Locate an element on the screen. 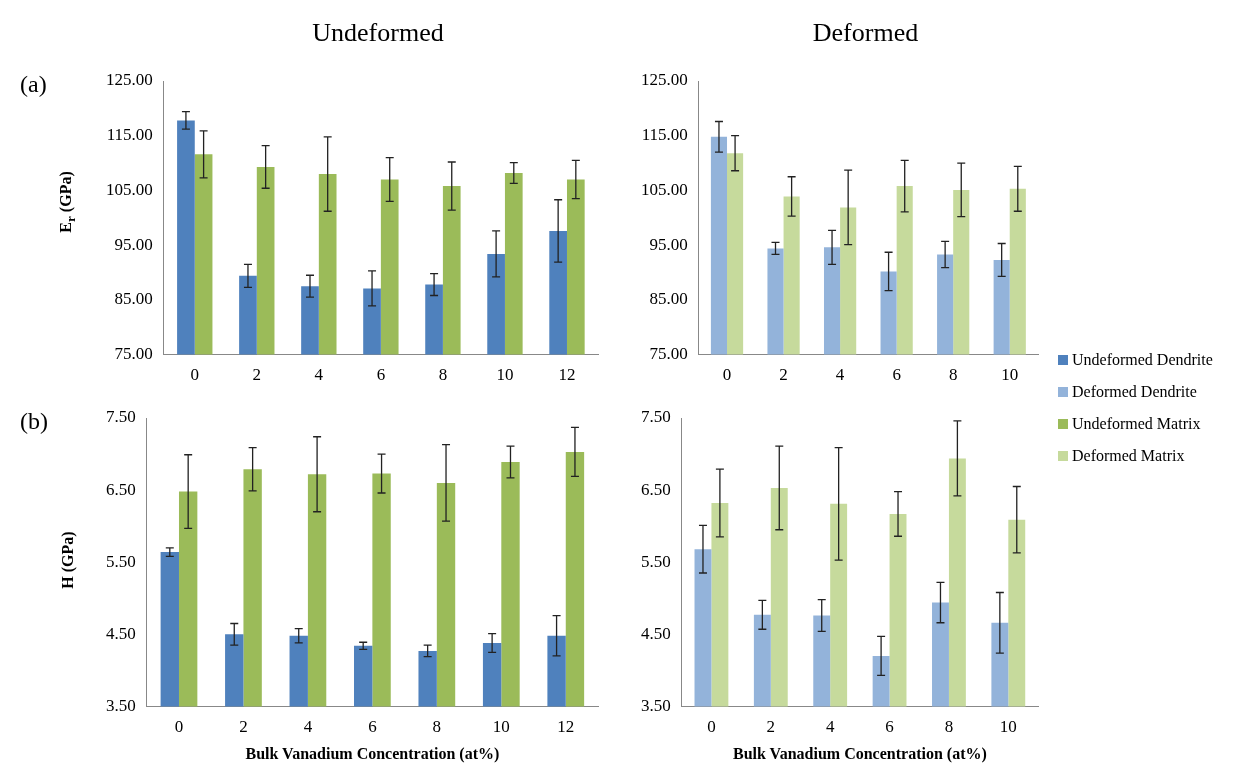 Image resolution: width=1253 pixels, height=780 pixels. legend-label: Deformed Dendrite is located at coordinates (1134, 392).